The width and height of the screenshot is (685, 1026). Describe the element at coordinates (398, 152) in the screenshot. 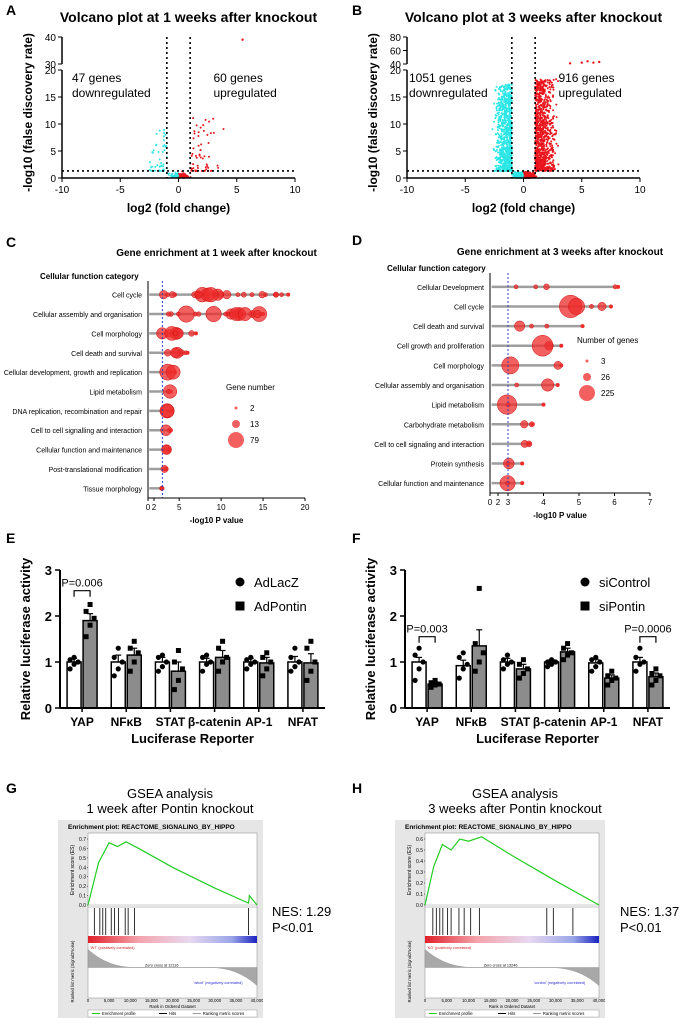

I see `y-tick-label: 5` at that location.